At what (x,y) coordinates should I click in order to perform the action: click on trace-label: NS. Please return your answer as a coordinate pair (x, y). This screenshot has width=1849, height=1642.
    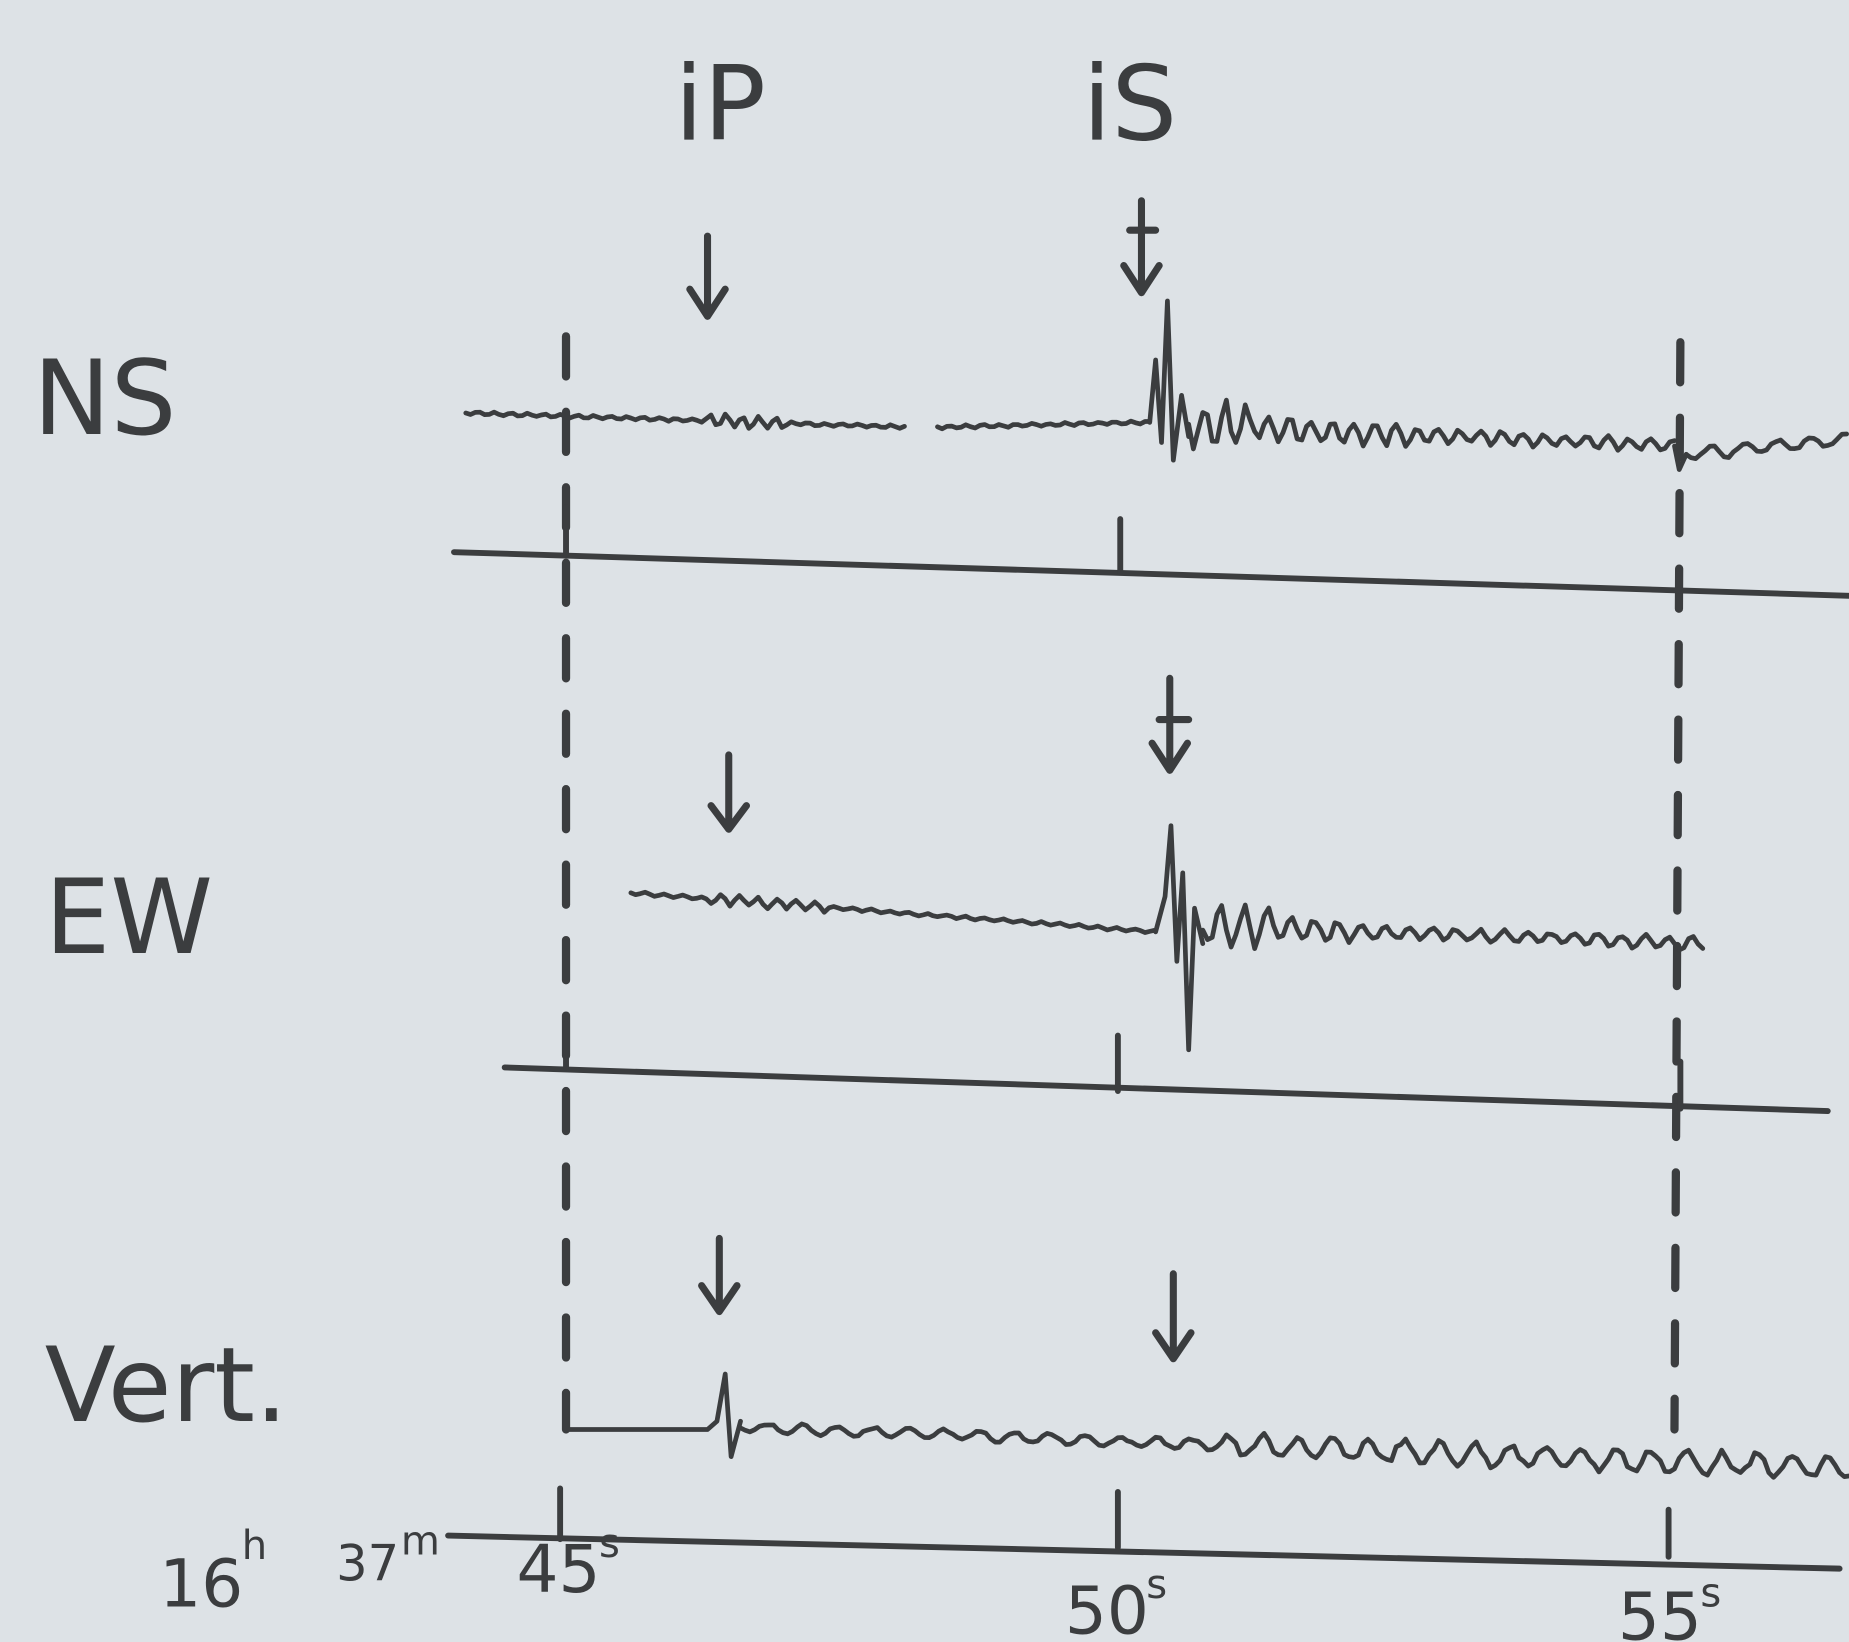
    Looking at the image, I should click on (105, 399).